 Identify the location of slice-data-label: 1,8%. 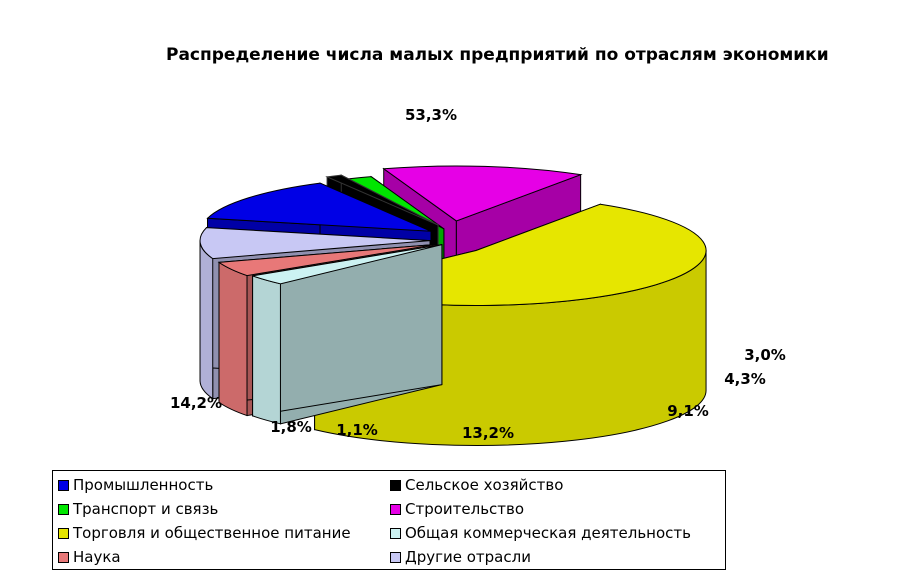
(291, 427).